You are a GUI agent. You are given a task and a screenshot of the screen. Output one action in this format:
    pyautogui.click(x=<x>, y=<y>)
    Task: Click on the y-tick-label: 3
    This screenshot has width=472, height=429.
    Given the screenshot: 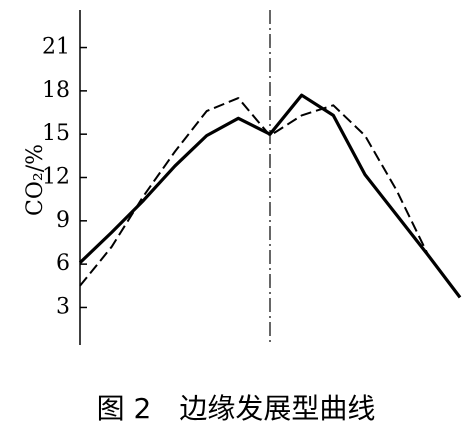 What is the action you would take?
    pyautogui.click(x=63, y=306)
    